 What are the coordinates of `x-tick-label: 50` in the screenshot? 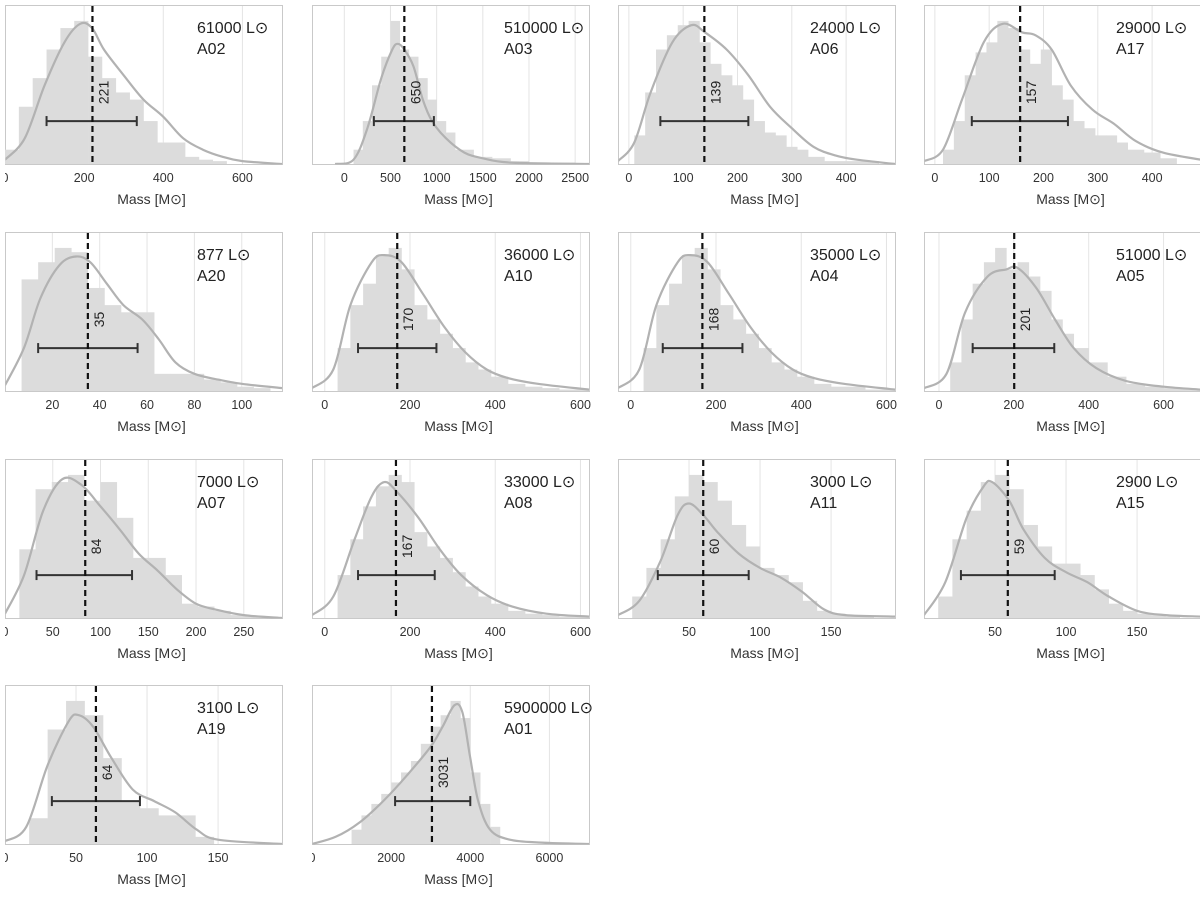 It's located at (53, 632).